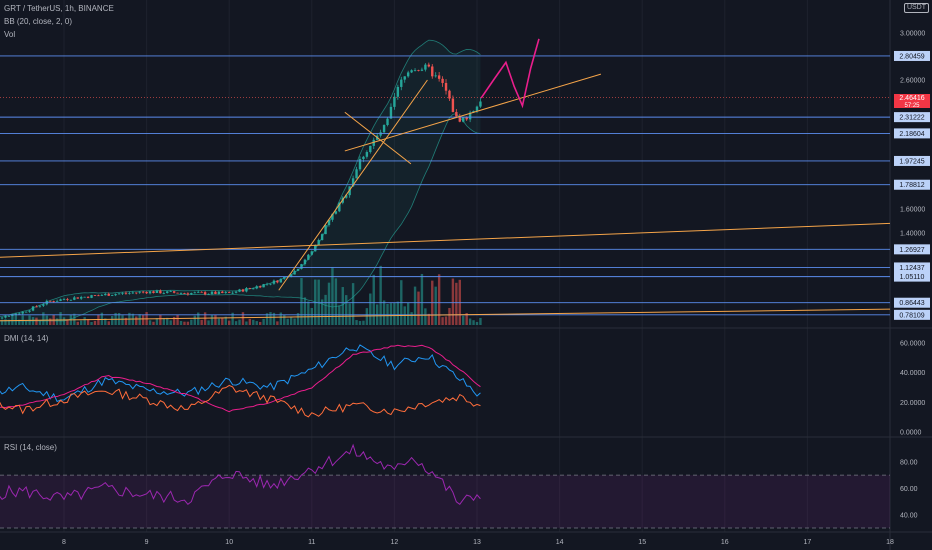 The image size is (932, 550). I want to click on level-price-label: 1.26927, so click(911, 250).